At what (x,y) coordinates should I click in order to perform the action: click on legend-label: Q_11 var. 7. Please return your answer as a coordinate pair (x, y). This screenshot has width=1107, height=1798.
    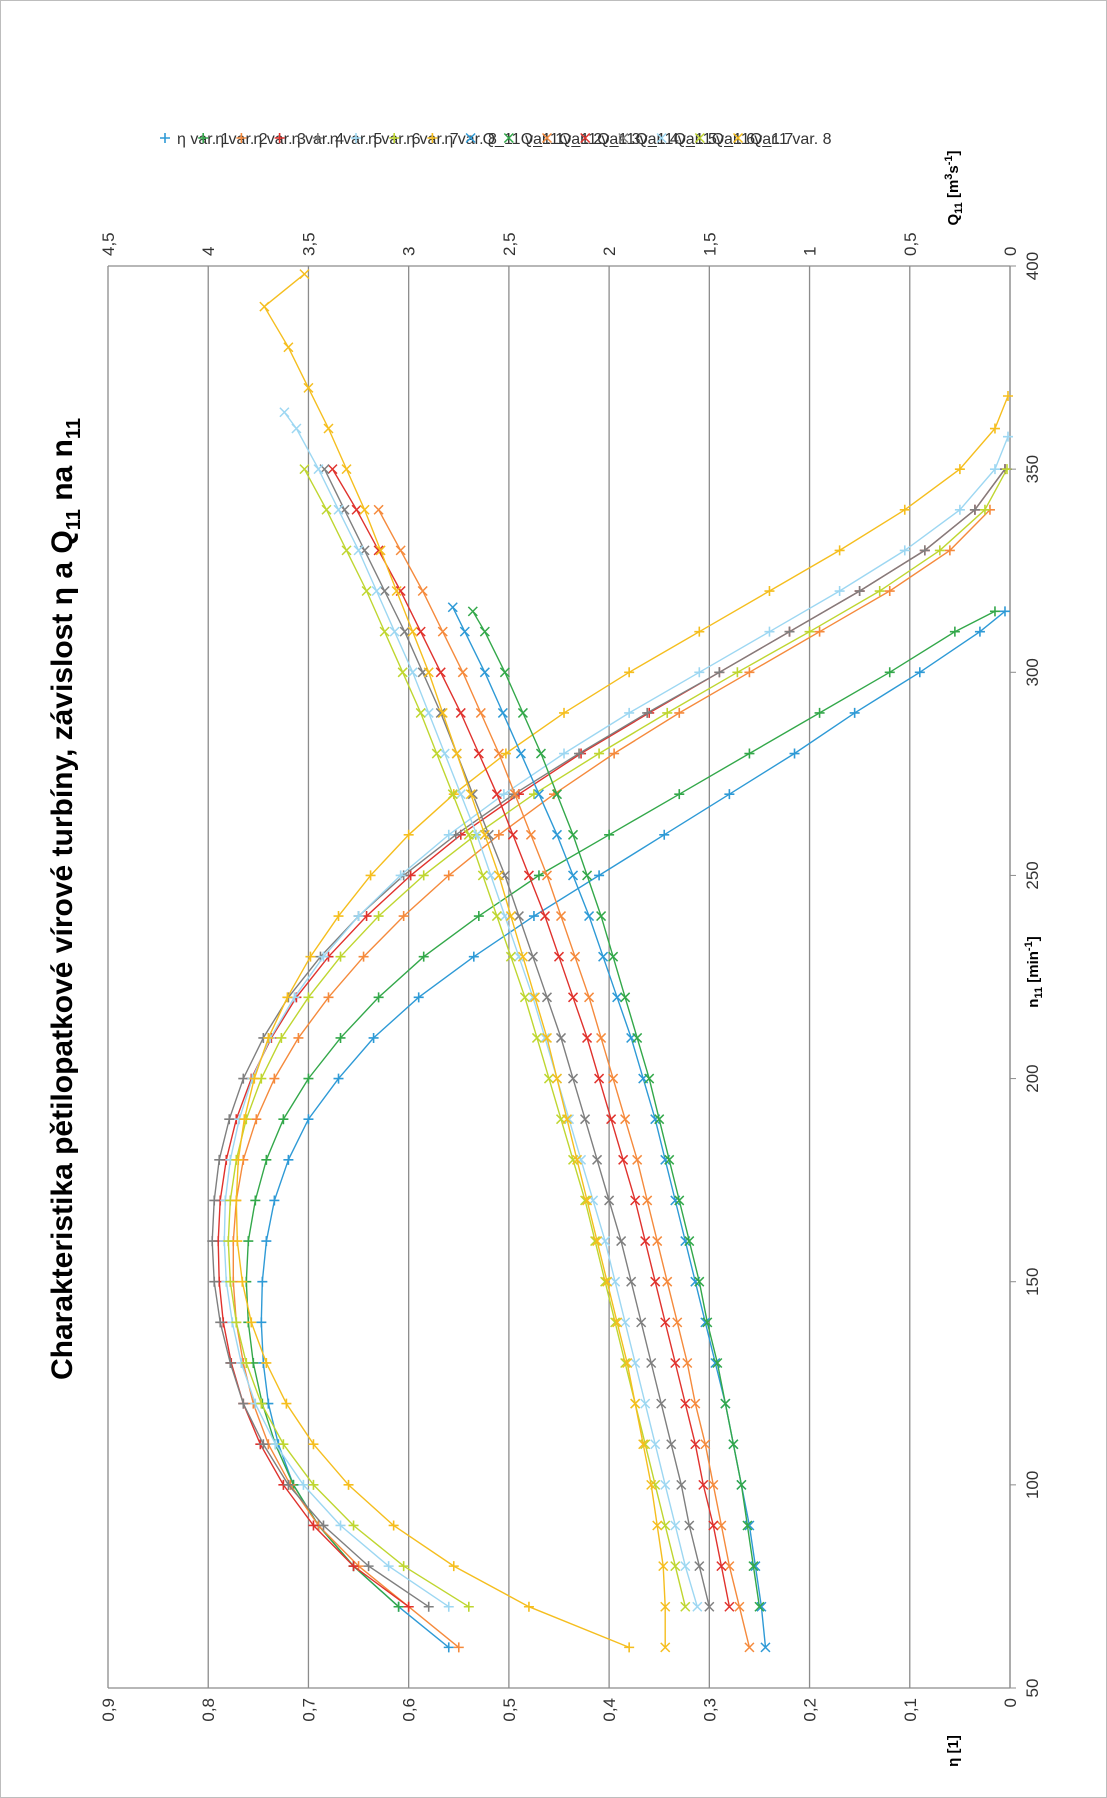
    Looking at the image, I should click on (753, 139).